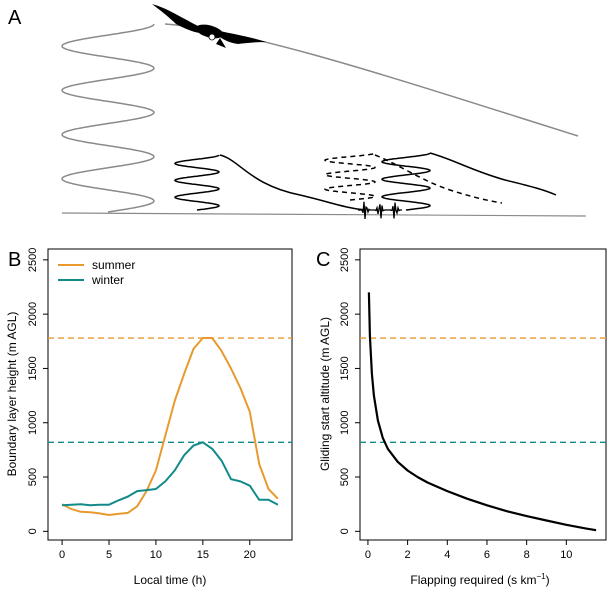  What do you see at coordinates (487, 555) in the screenshot?
I see `x-tick-label-6: 6` at bounding box center [487, 555].